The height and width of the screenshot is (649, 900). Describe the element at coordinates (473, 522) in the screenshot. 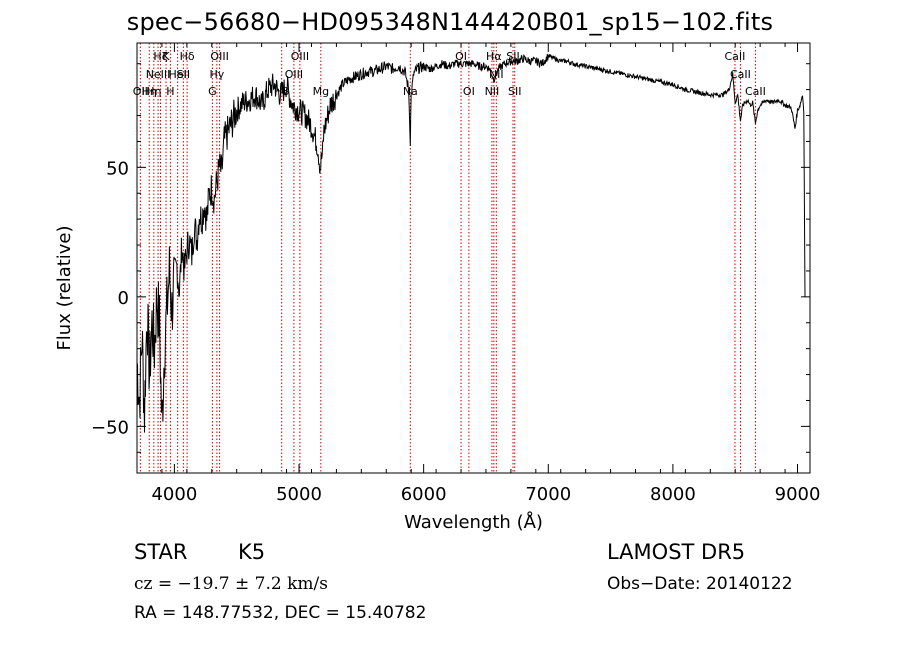

I see `x-axis-label: Wavelength (Å)` at that location.